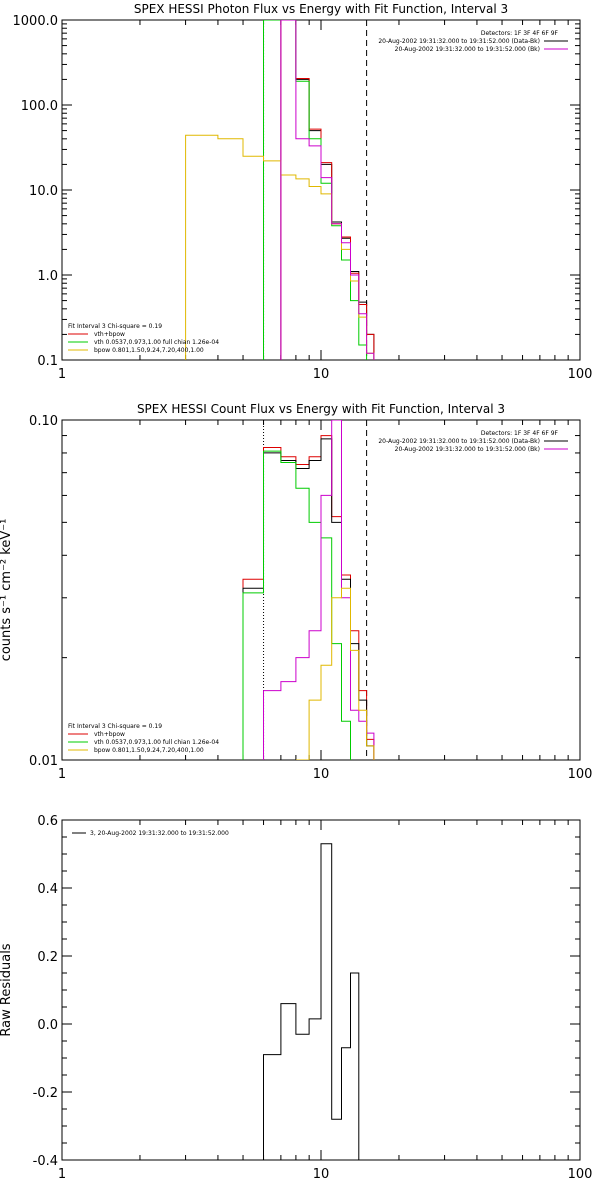 Image resolution: width=600 pixels, height=1200 pixels. What do you see at coordinates (39, 106) in the screenshot?
I see `y-tick-label: 100.0` at bounding box center [39, 106].